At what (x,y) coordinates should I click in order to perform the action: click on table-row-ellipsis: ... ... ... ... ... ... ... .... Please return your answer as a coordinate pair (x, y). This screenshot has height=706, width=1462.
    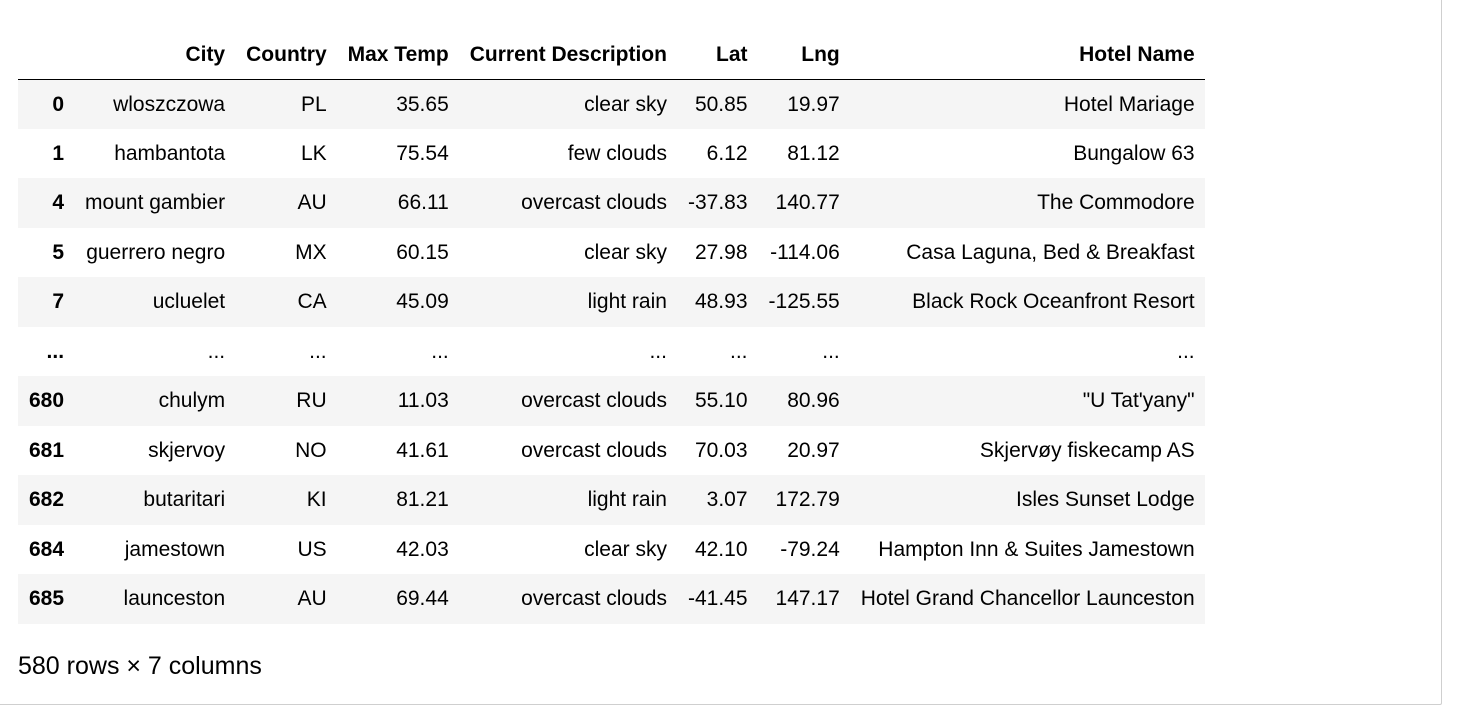
    Looking at the image, I should click on (611, 352).